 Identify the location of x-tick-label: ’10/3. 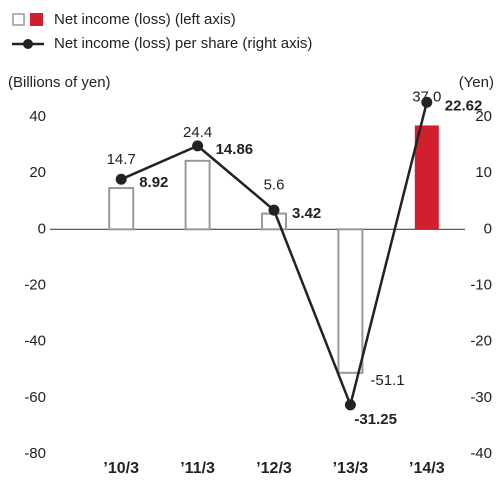
(121, 468).